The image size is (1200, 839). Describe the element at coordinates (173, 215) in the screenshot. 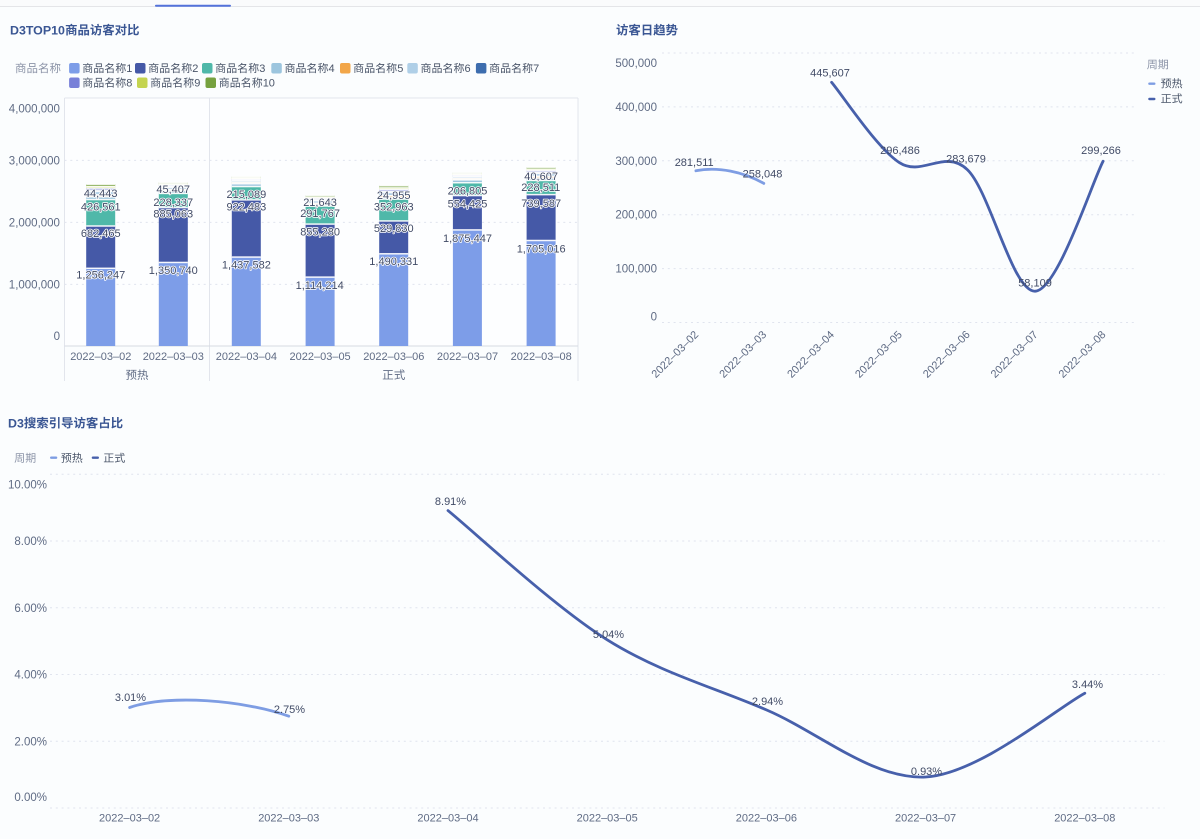

I see `svg-text: 885,063` at that location.